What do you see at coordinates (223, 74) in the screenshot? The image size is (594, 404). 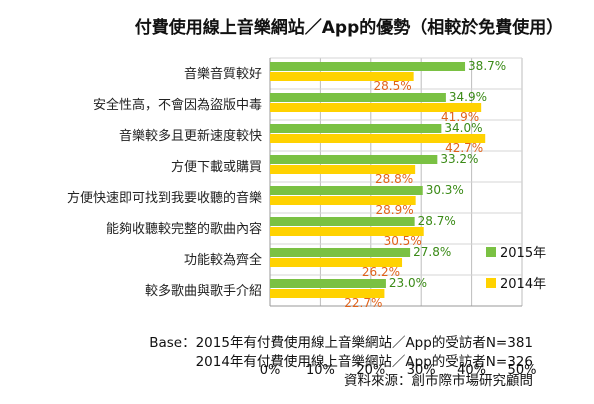 I see `category-label: 音樂音質較好` at bounding box center [223, 74].